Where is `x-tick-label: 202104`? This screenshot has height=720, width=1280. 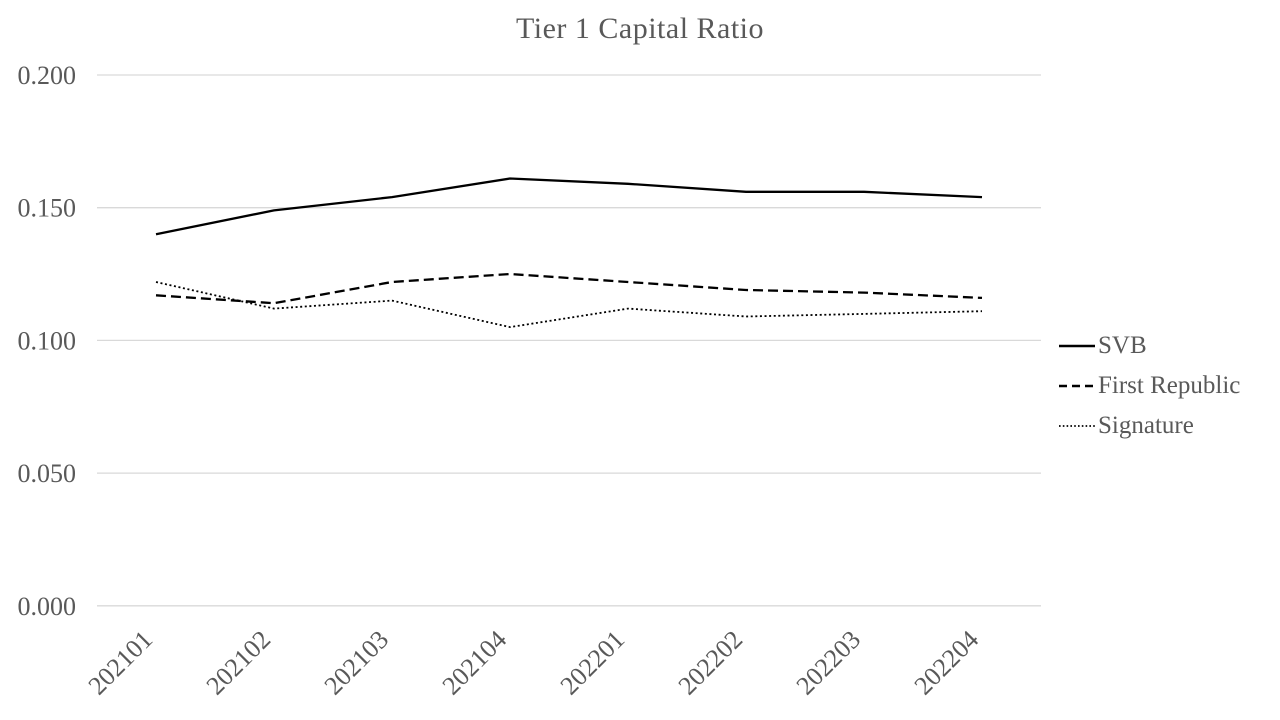 x-tick-label: 202104 is located at coordinates (475, 663).